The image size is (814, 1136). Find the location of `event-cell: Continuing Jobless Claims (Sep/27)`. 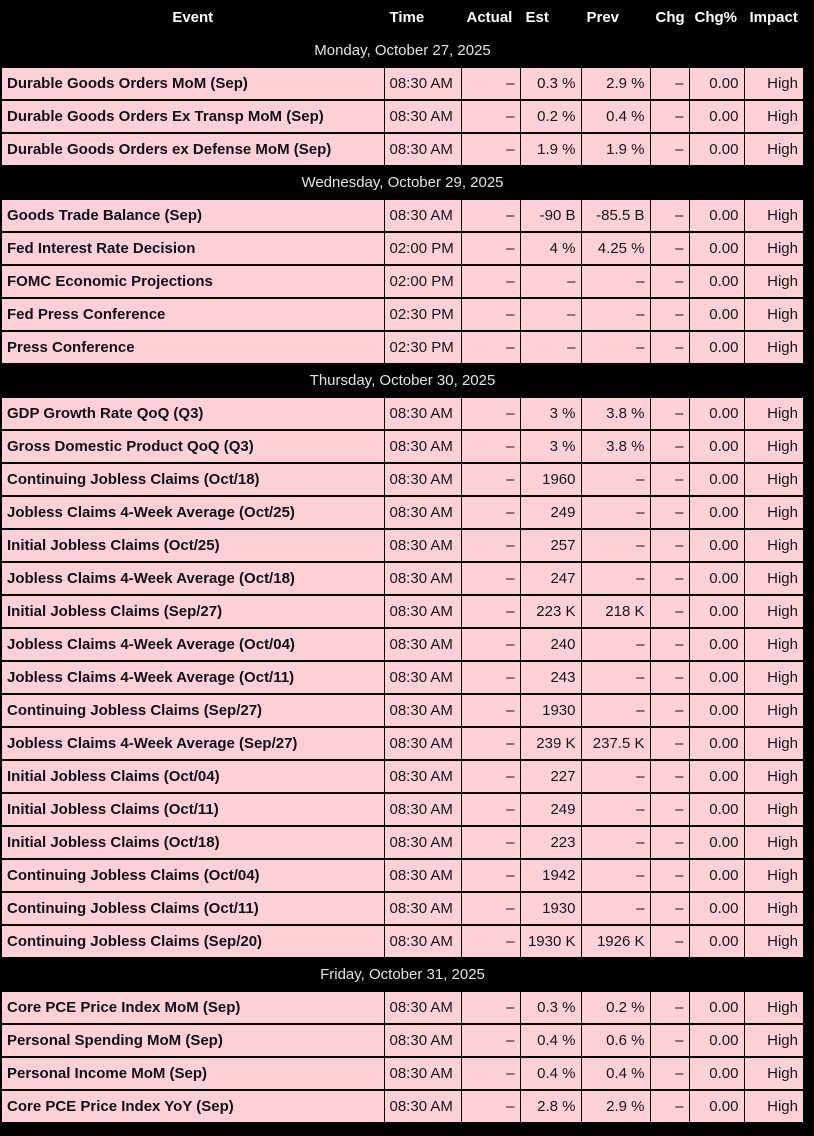

event-cell: Continuing Jobless Claims (Sep/27) is located at coordinates (192, 710).